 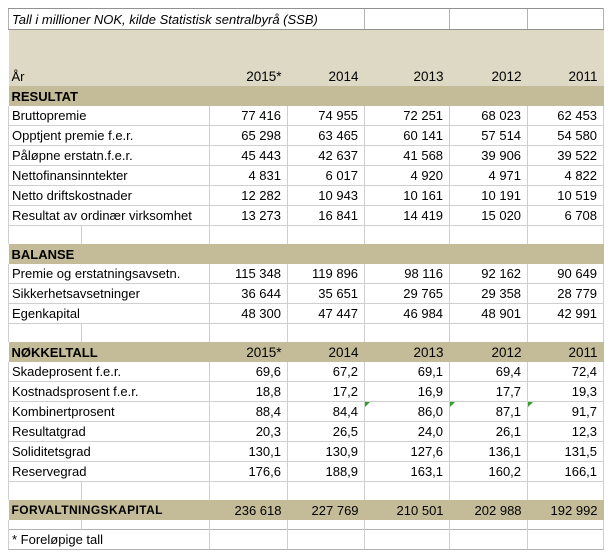 What do you see at coordinates (407, 351) in the screenshot?
I see `year-header-cell: 2013` at bounding box center [407, 351].